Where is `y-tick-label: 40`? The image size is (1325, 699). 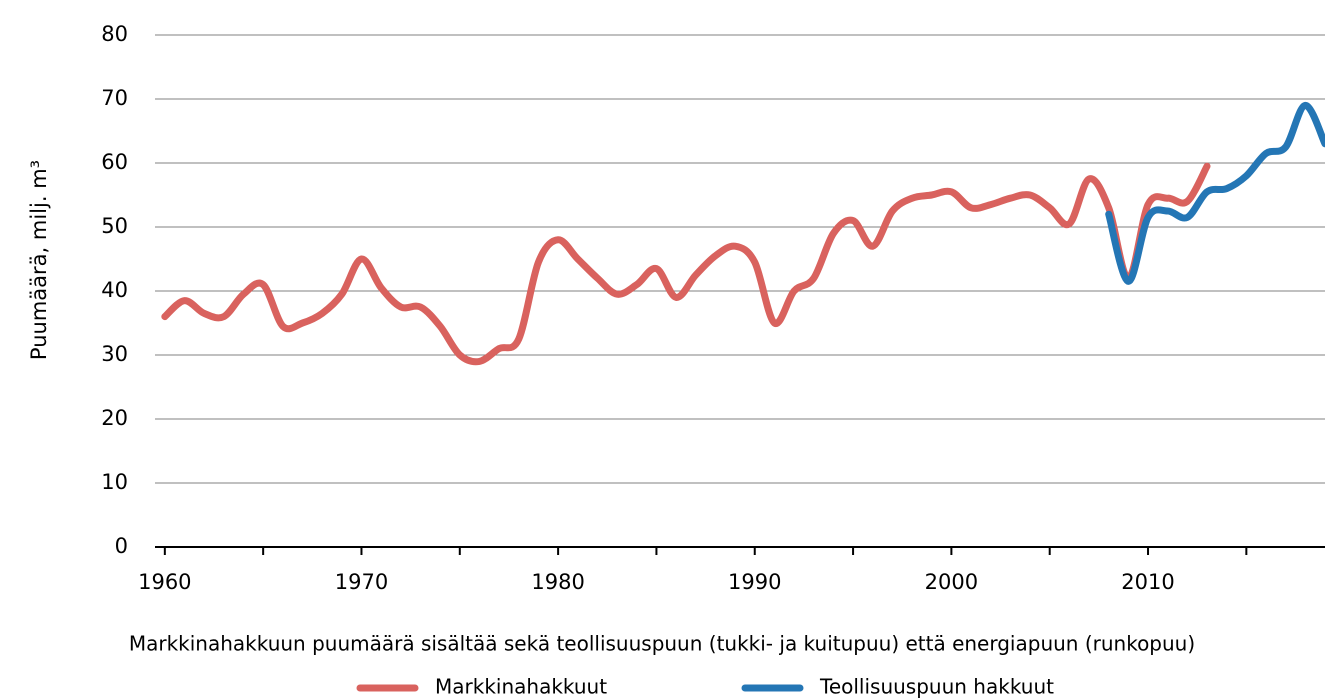
y-tick-label: 40 is located at coordinates (114, 290).